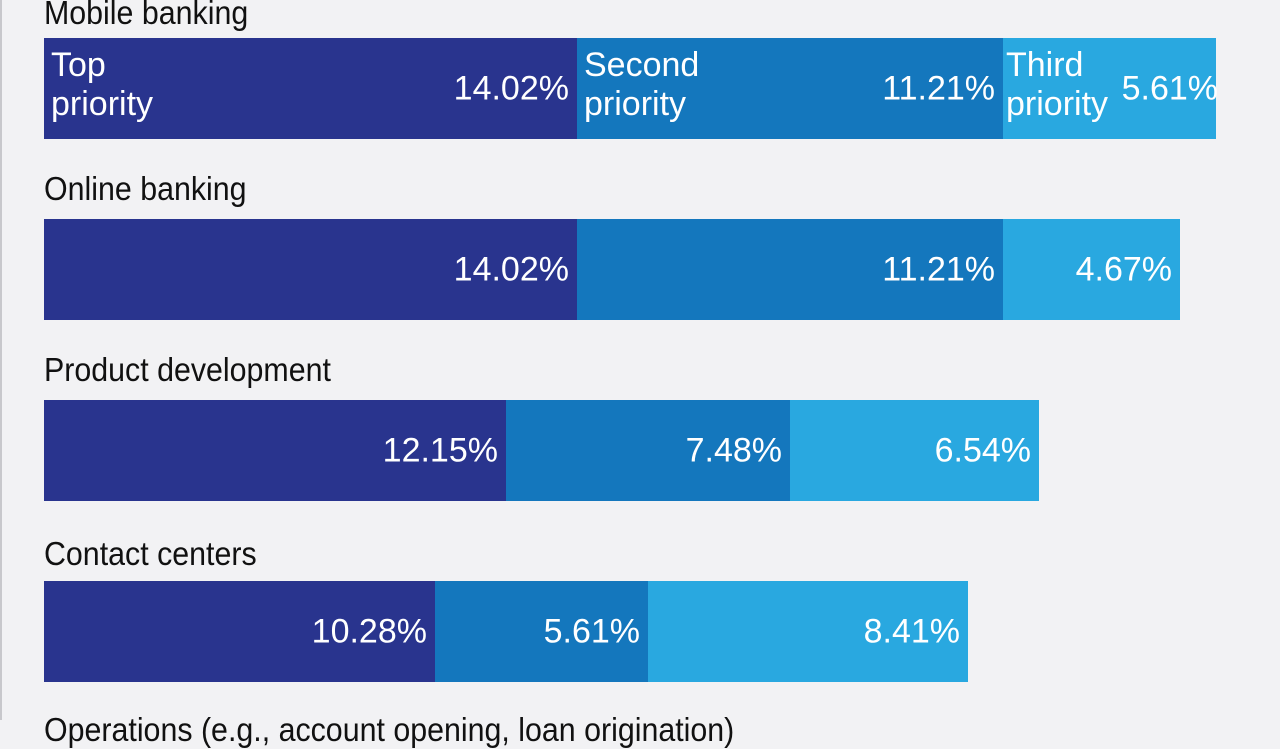 This screenshot has height=749, width=1280. What do you see at coordinates (369, 631) in the screenshot?
I see `data-label: 10.28%` at bounding box center [369, 631].